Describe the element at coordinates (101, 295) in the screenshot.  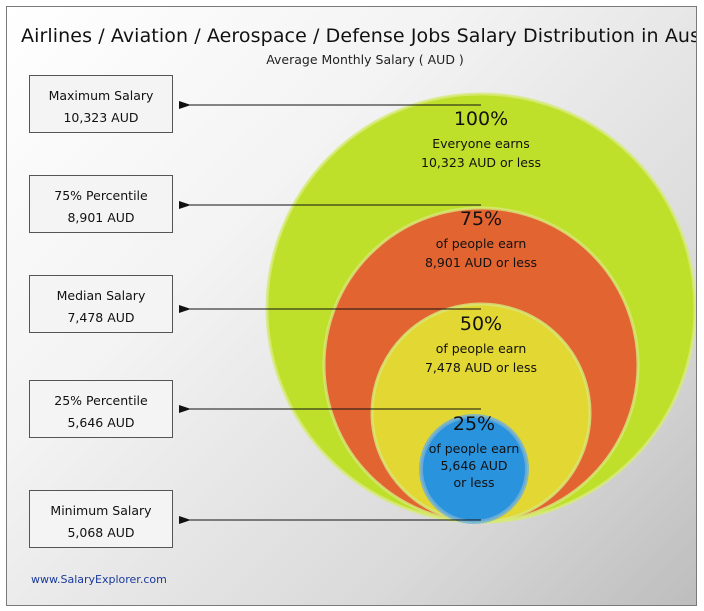
I see `stat-label: Median Salary` at that location.